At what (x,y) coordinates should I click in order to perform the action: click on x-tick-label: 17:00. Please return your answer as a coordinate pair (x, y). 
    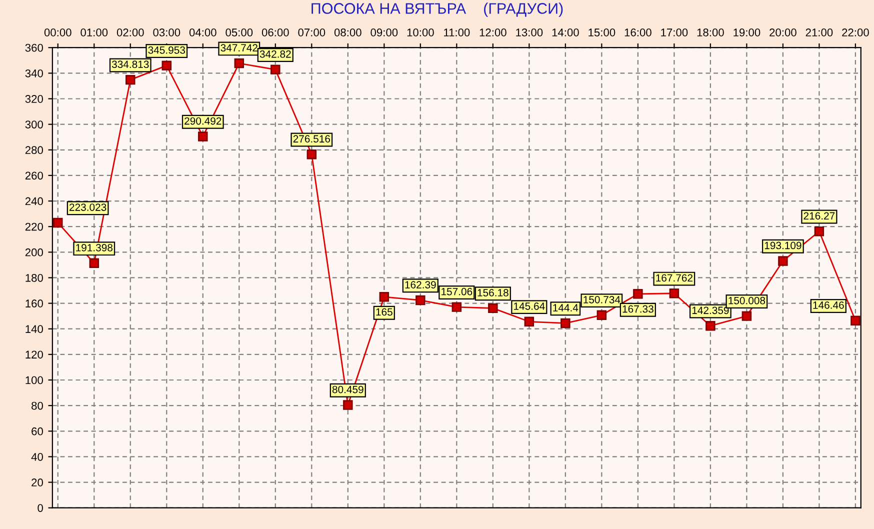
    Looking at the image, I should click on (674, 32).